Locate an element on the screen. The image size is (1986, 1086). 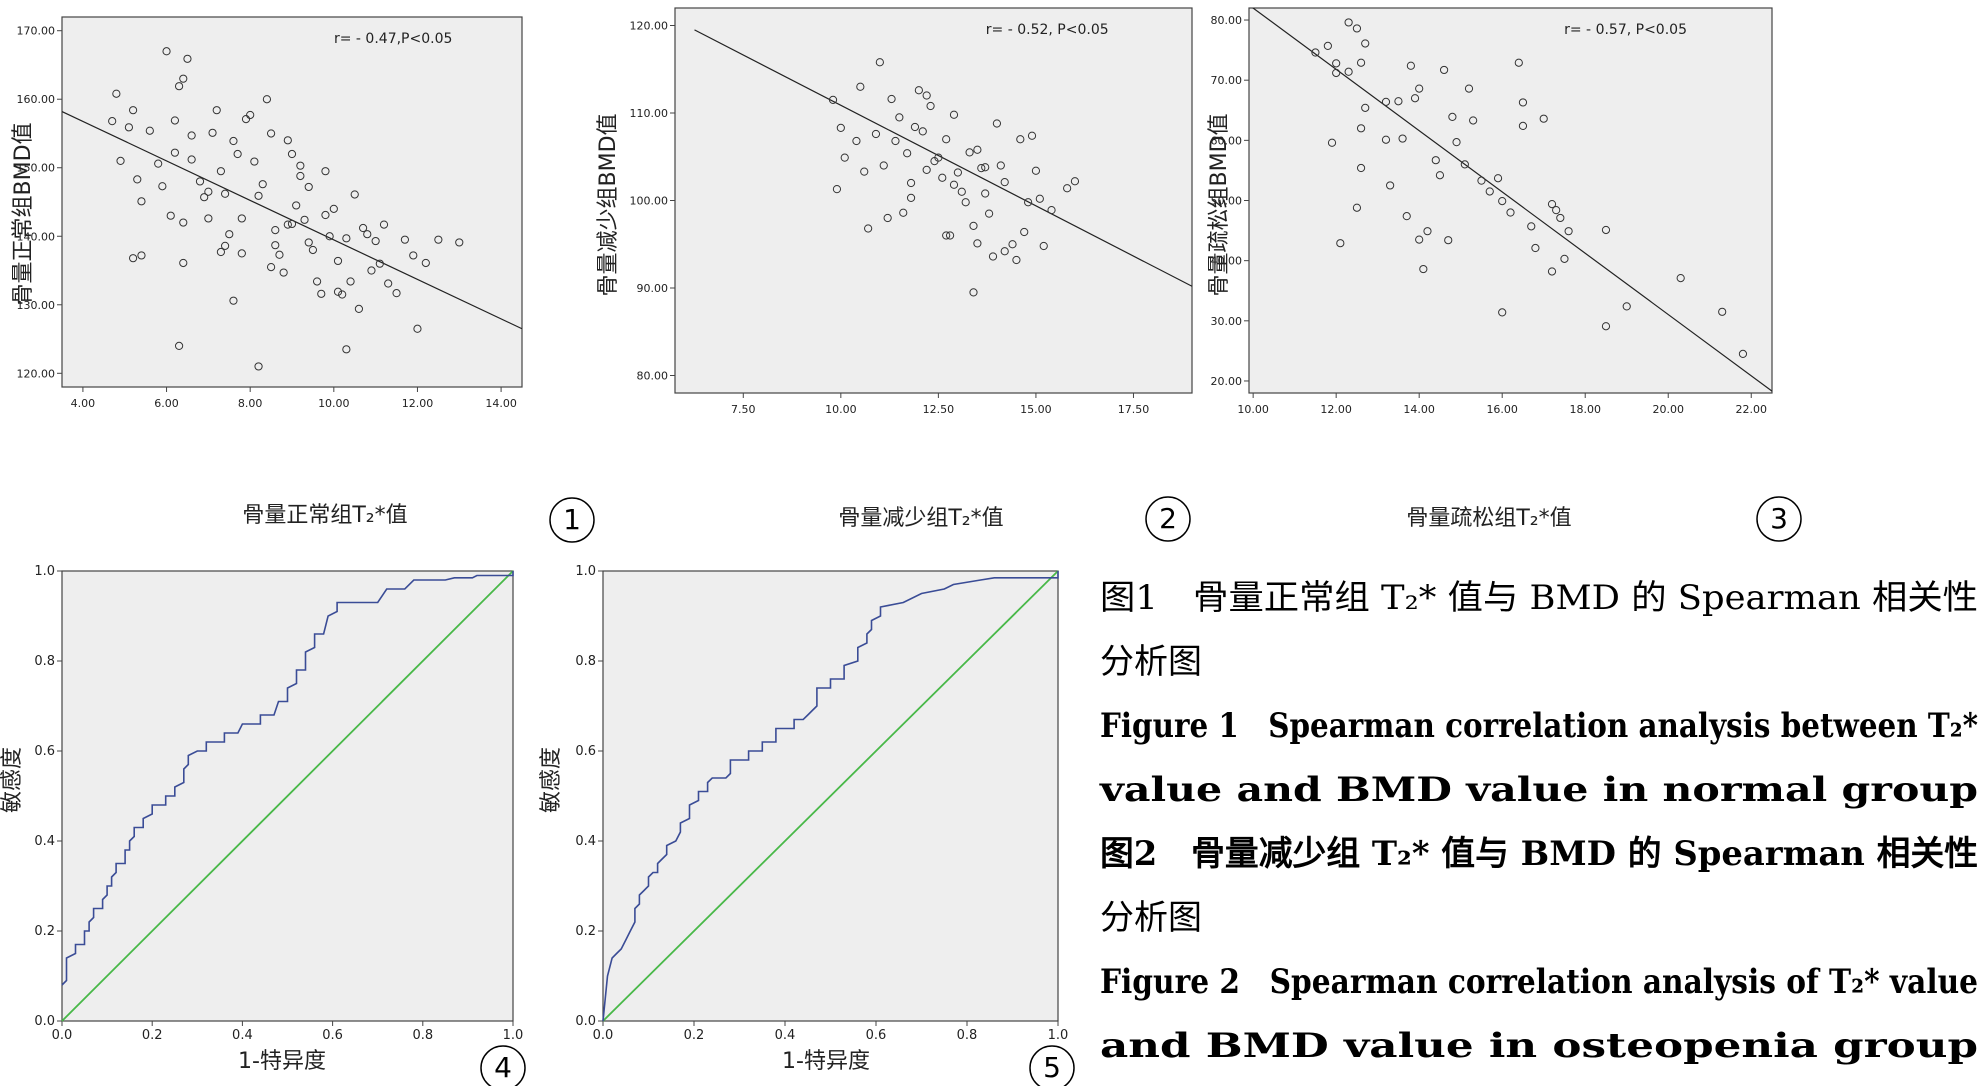
panel-osteopenia is located at coordinates (933, 200).